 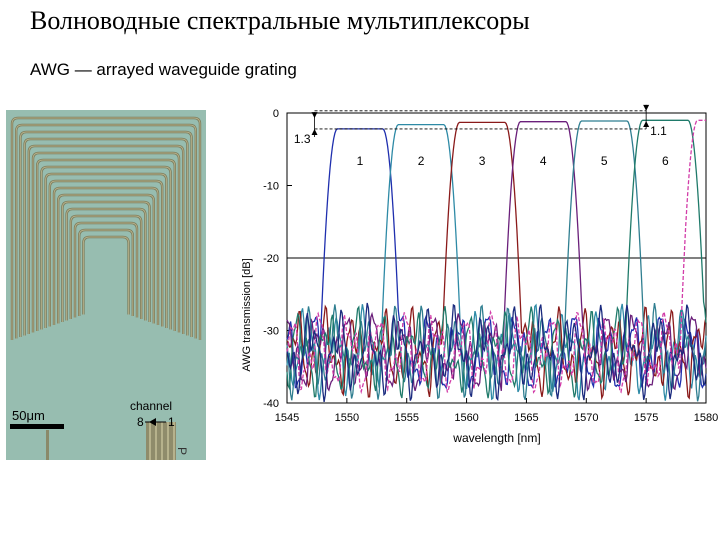 What do you see at coordinates (106, 228) in the screenshot?
I see `waveguide-array` at bounding box center [106, 228].